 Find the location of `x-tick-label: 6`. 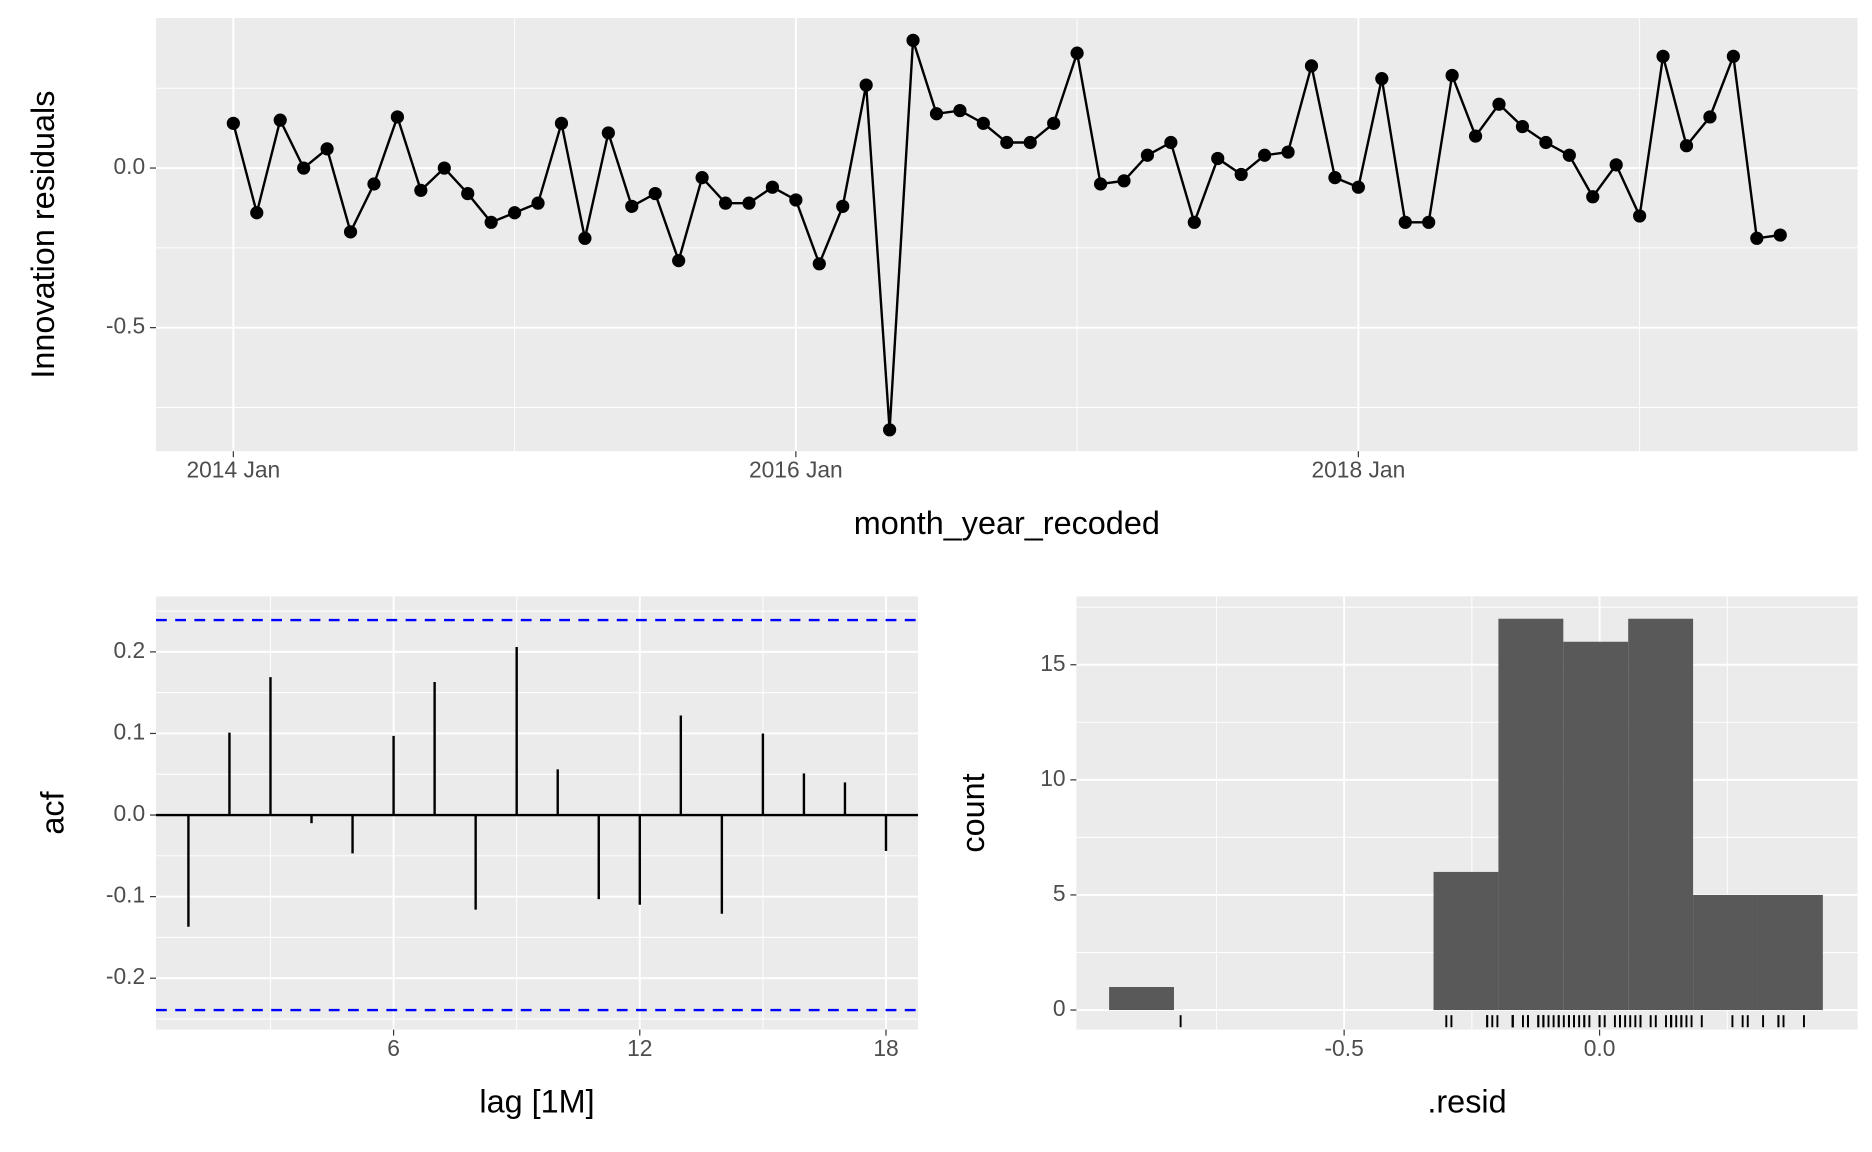

x-tick-label: 6 is located at coordinates (393, 1048).